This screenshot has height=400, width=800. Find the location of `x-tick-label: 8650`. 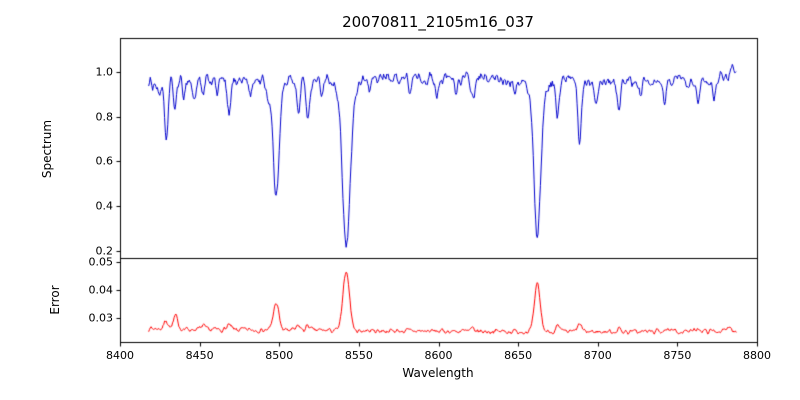

x-tick-label: 8650 is located at coordinates (518, 355).